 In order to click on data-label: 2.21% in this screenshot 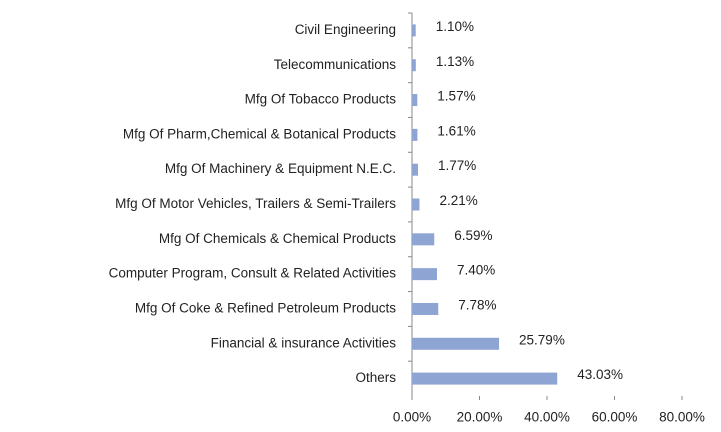, I will do `click(458, 200)`.